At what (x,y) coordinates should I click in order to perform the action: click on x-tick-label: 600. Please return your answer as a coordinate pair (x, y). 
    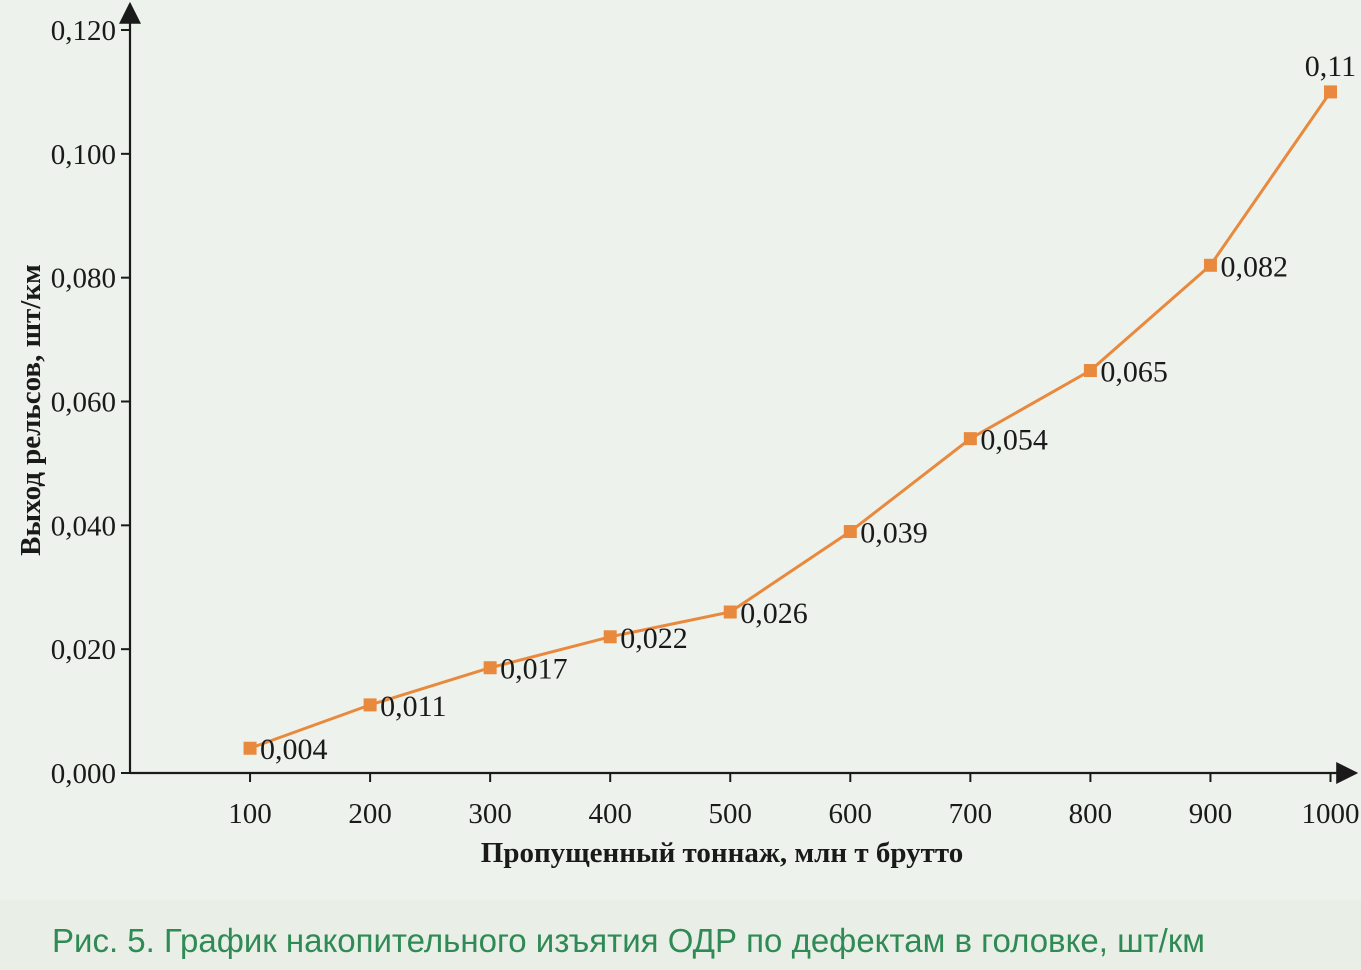
    Looking at the image, I should click on (851, 814).